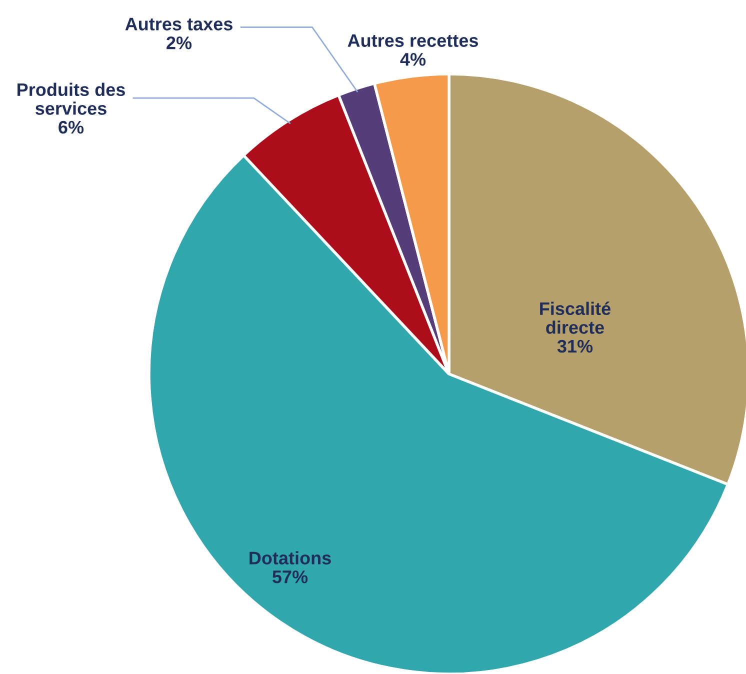 Image resolution: width=746 pixels, height=674 pixels. What do you see at coordinates (290, 557) in the screenshot?
I see `slice-label: Dotations` at bounding box center [290, 557].